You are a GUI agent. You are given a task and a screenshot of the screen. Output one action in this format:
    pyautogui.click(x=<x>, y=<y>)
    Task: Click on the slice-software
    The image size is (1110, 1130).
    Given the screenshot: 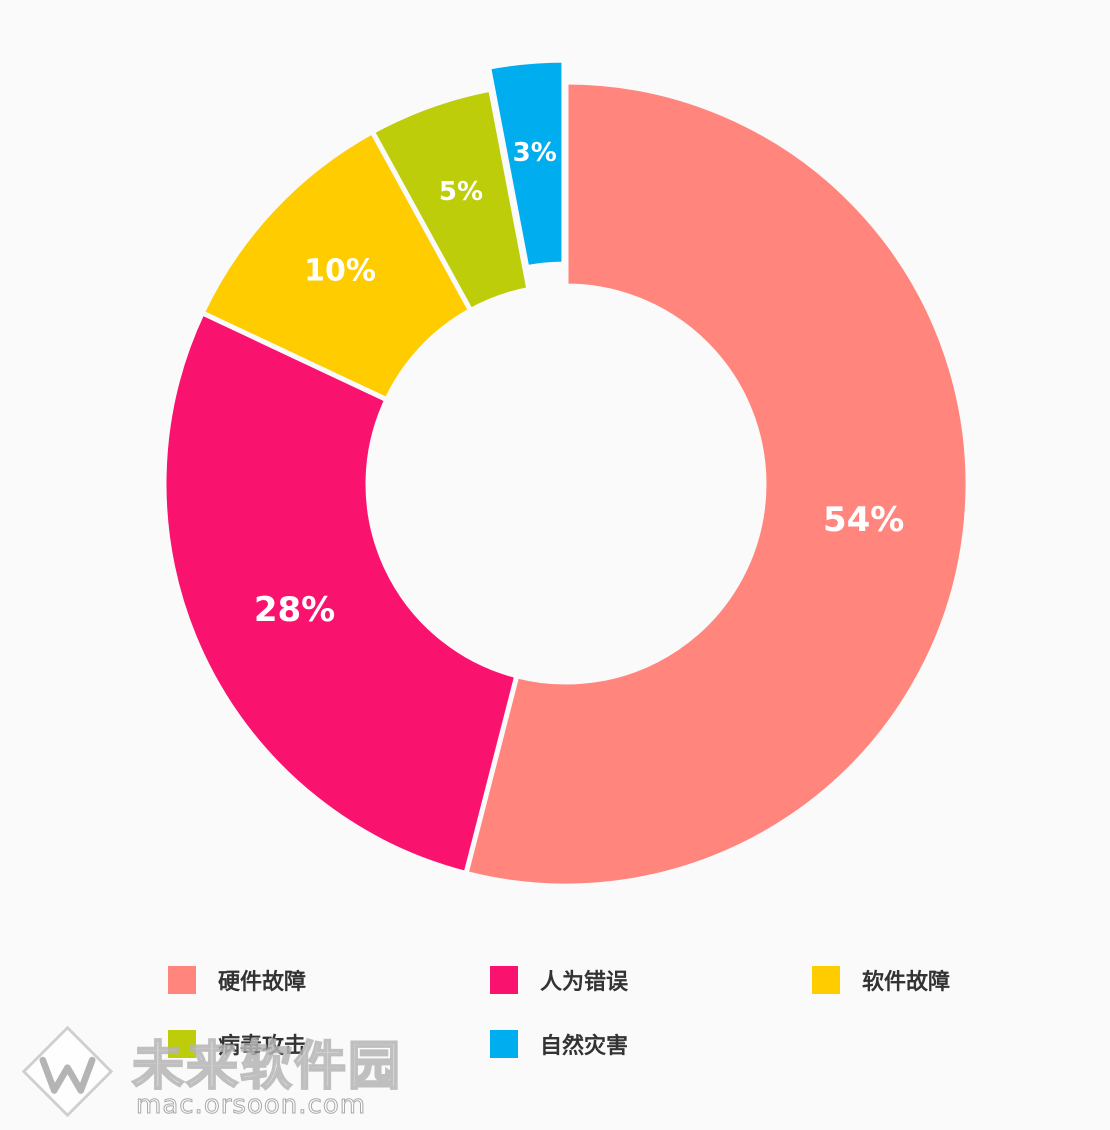 What is the action you would take?
    pyautogui.click(x=336, y=266)
    